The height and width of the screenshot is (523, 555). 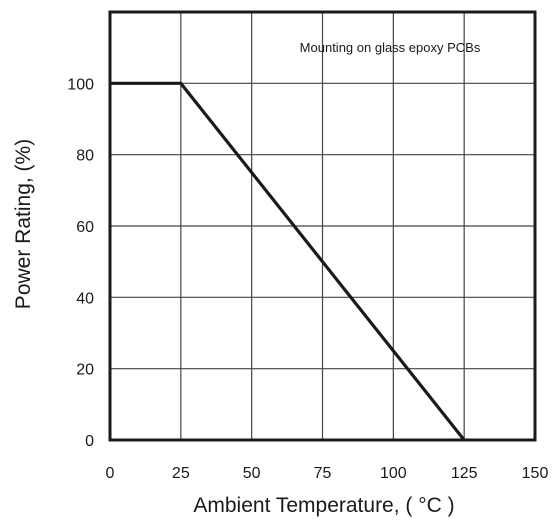 What do you see at coordinates (323, 505) in the screenshot?
I see `x-axis-title: Ambient Temperature, ( °C )` at bounding box center [323, 505].